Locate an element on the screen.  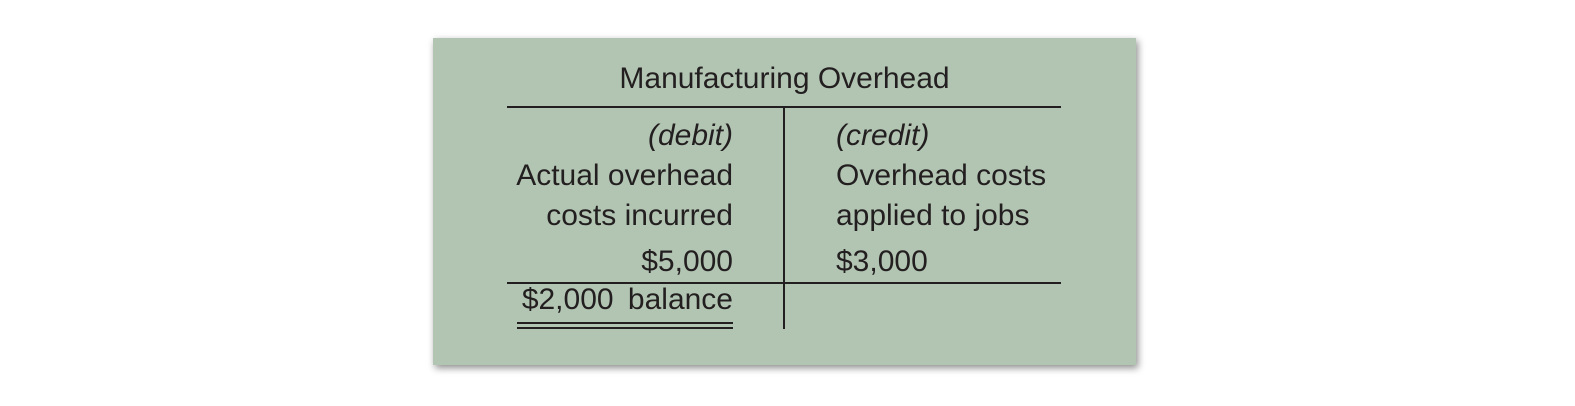
debit-description-line-2: costs incurred is located at coordinates (639, 215).